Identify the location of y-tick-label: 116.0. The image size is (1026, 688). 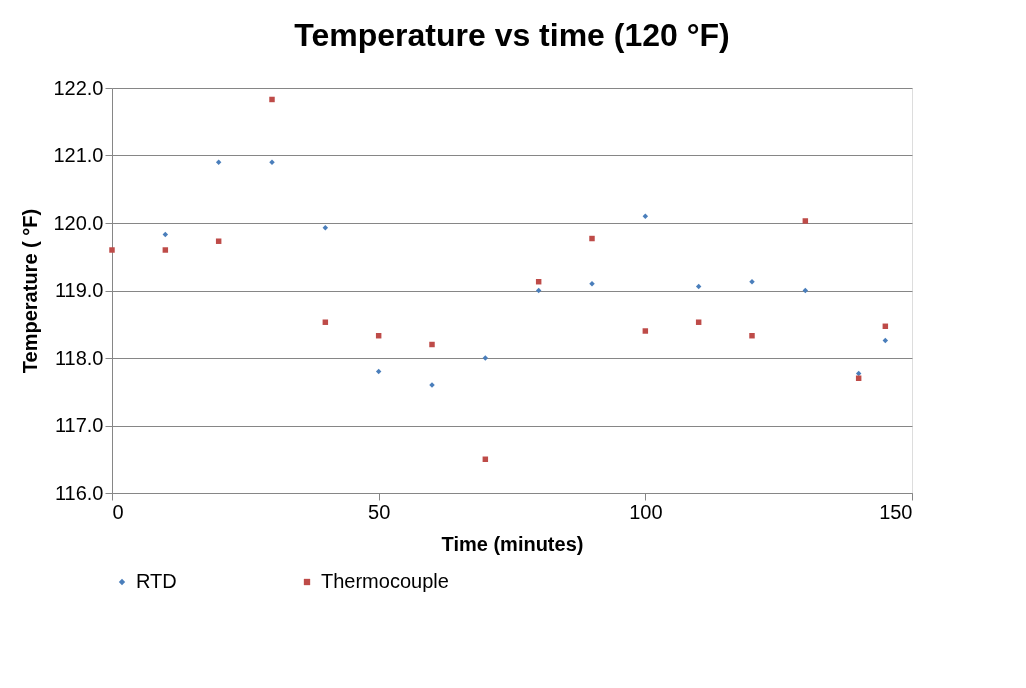
(79, 492).